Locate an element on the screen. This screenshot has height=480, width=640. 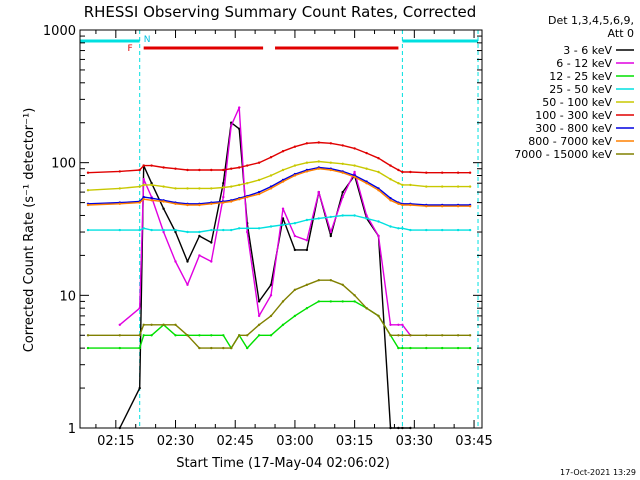
y-tick-label: 1000 is located at coordinates (59, 31).